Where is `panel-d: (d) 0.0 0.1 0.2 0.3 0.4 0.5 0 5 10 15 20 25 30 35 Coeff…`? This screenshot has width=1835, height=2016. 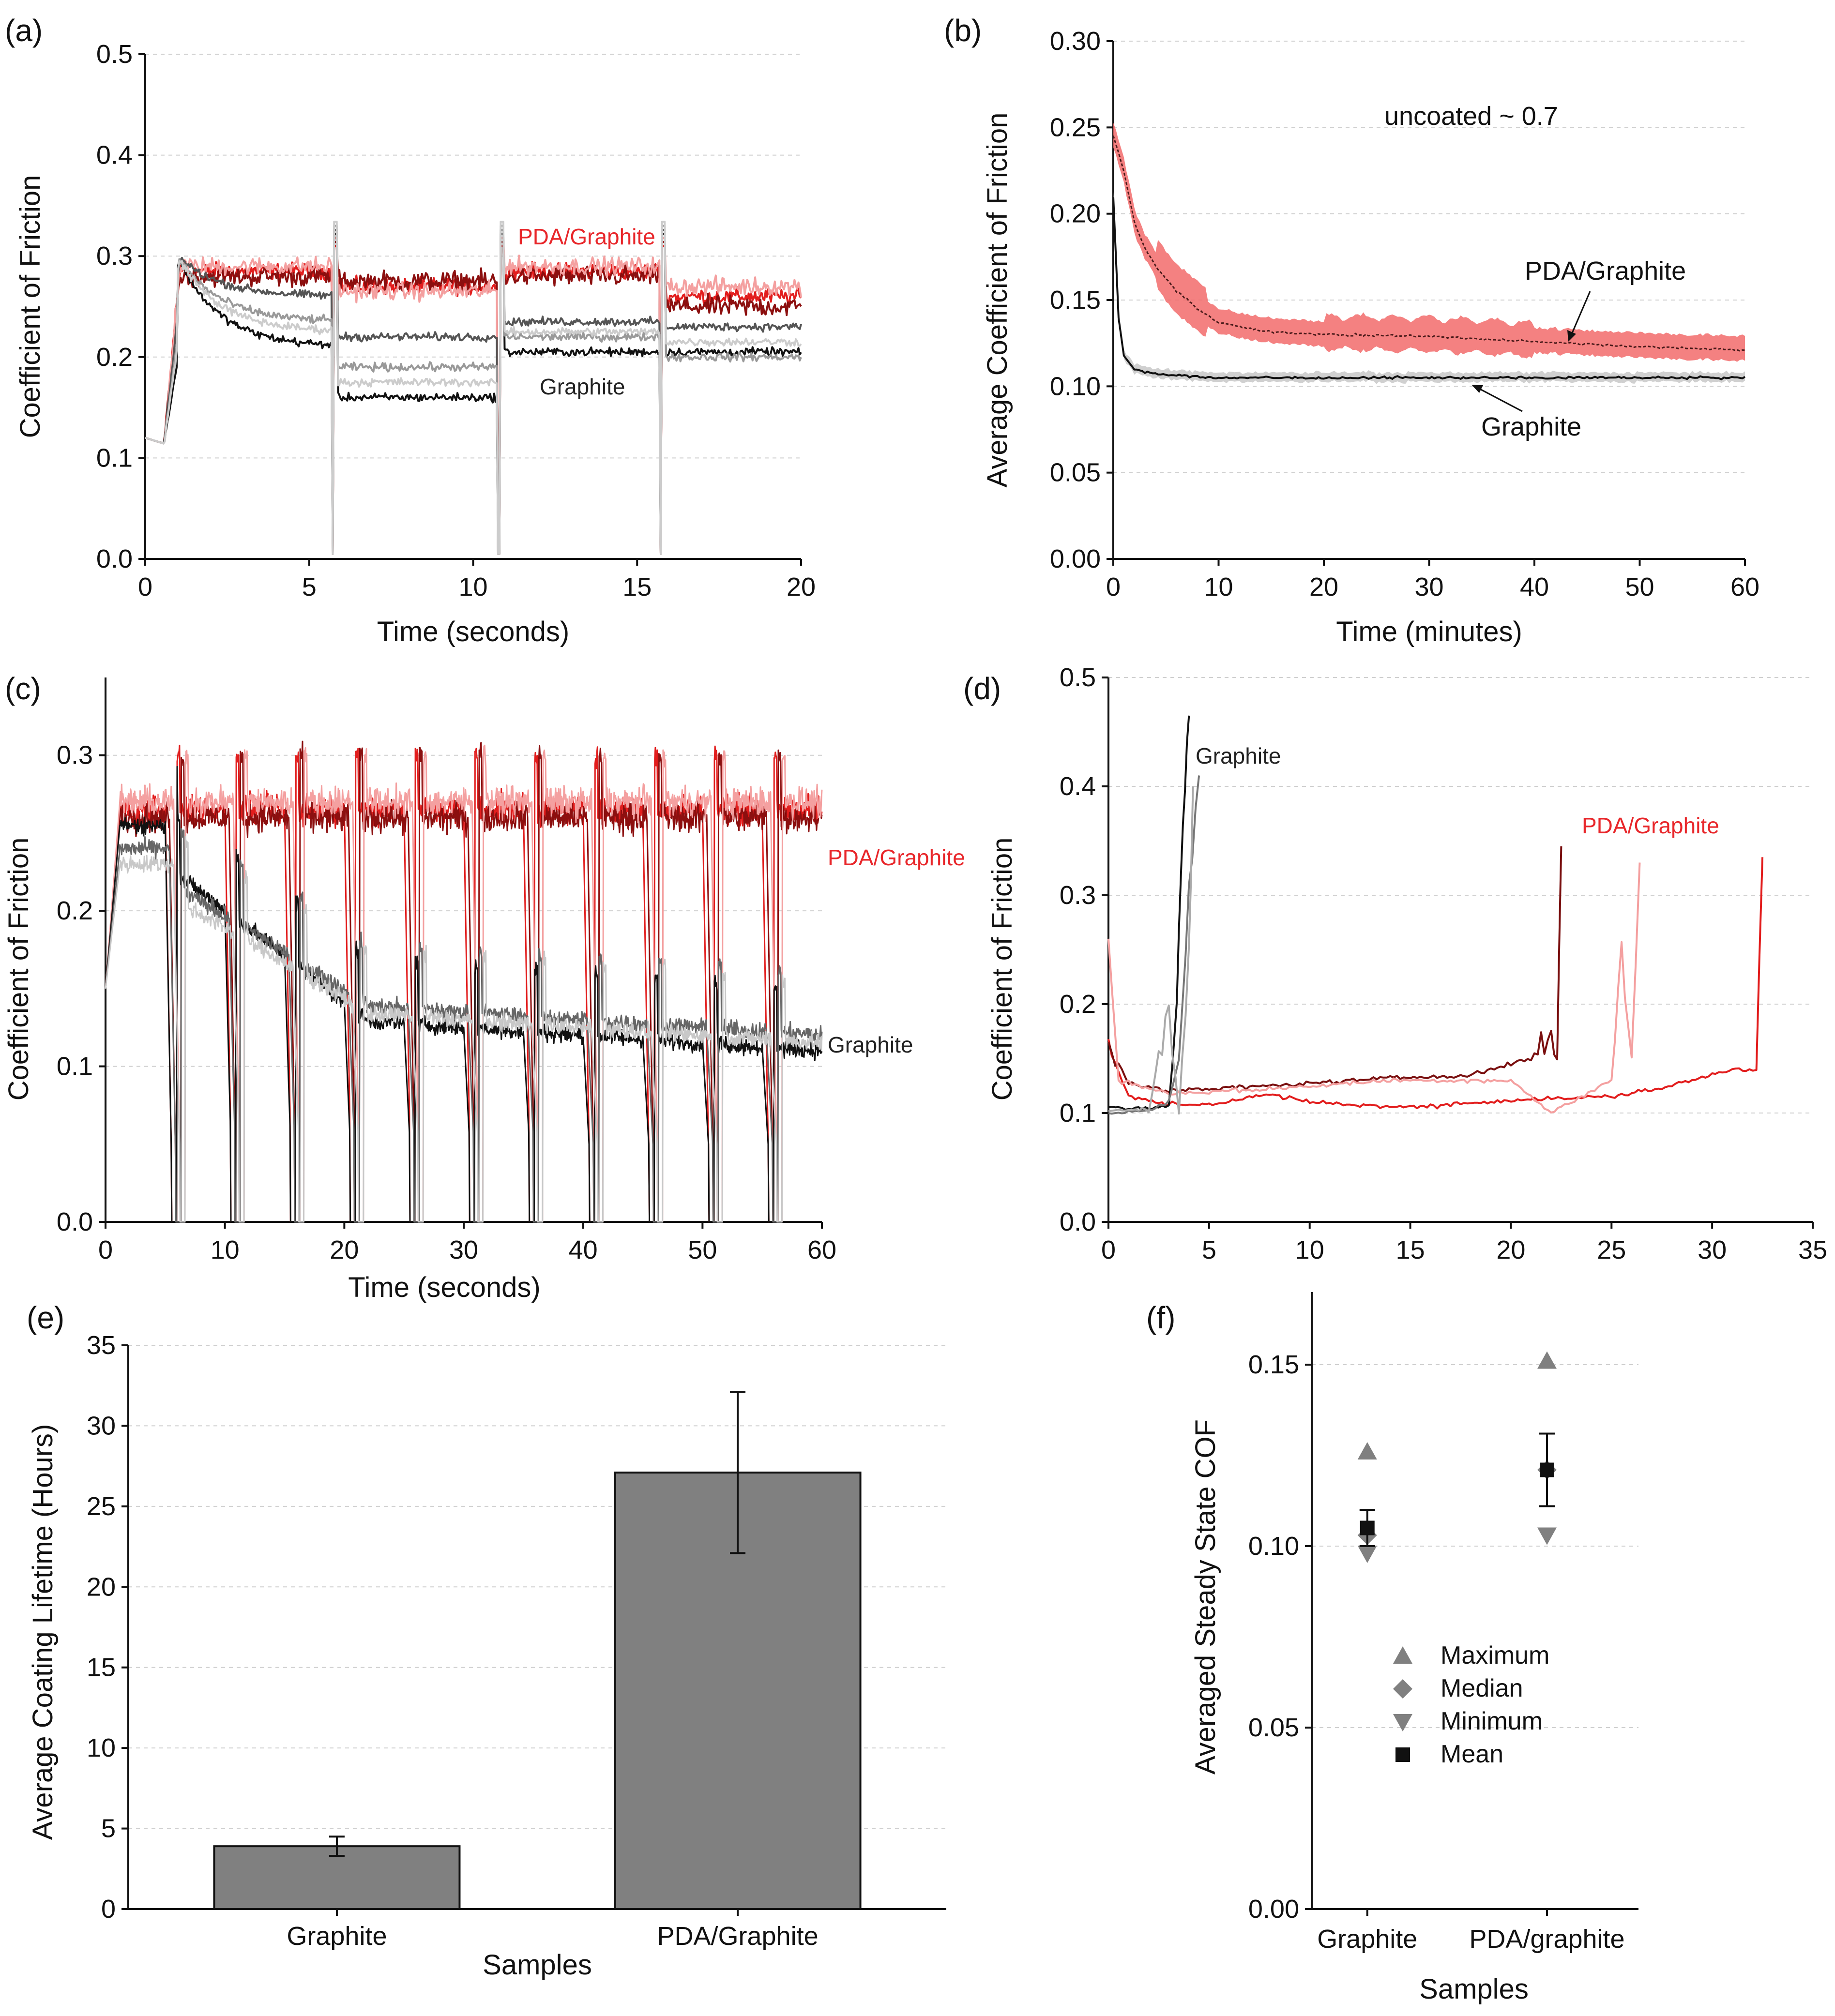 panel-d: (d) 0.0 0.1 0.2 0.3 0.4 0.5 0 5 10 15 20 25 30 35 Coeff… is located at coordinates (1395, 964).